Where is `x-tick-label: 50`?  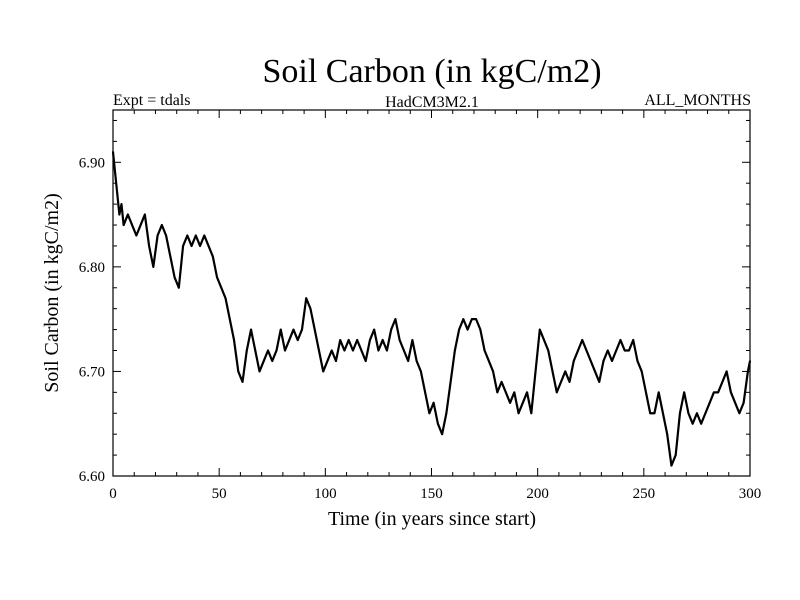
x-tick-label: 50 is located at coordinates (219, 494).